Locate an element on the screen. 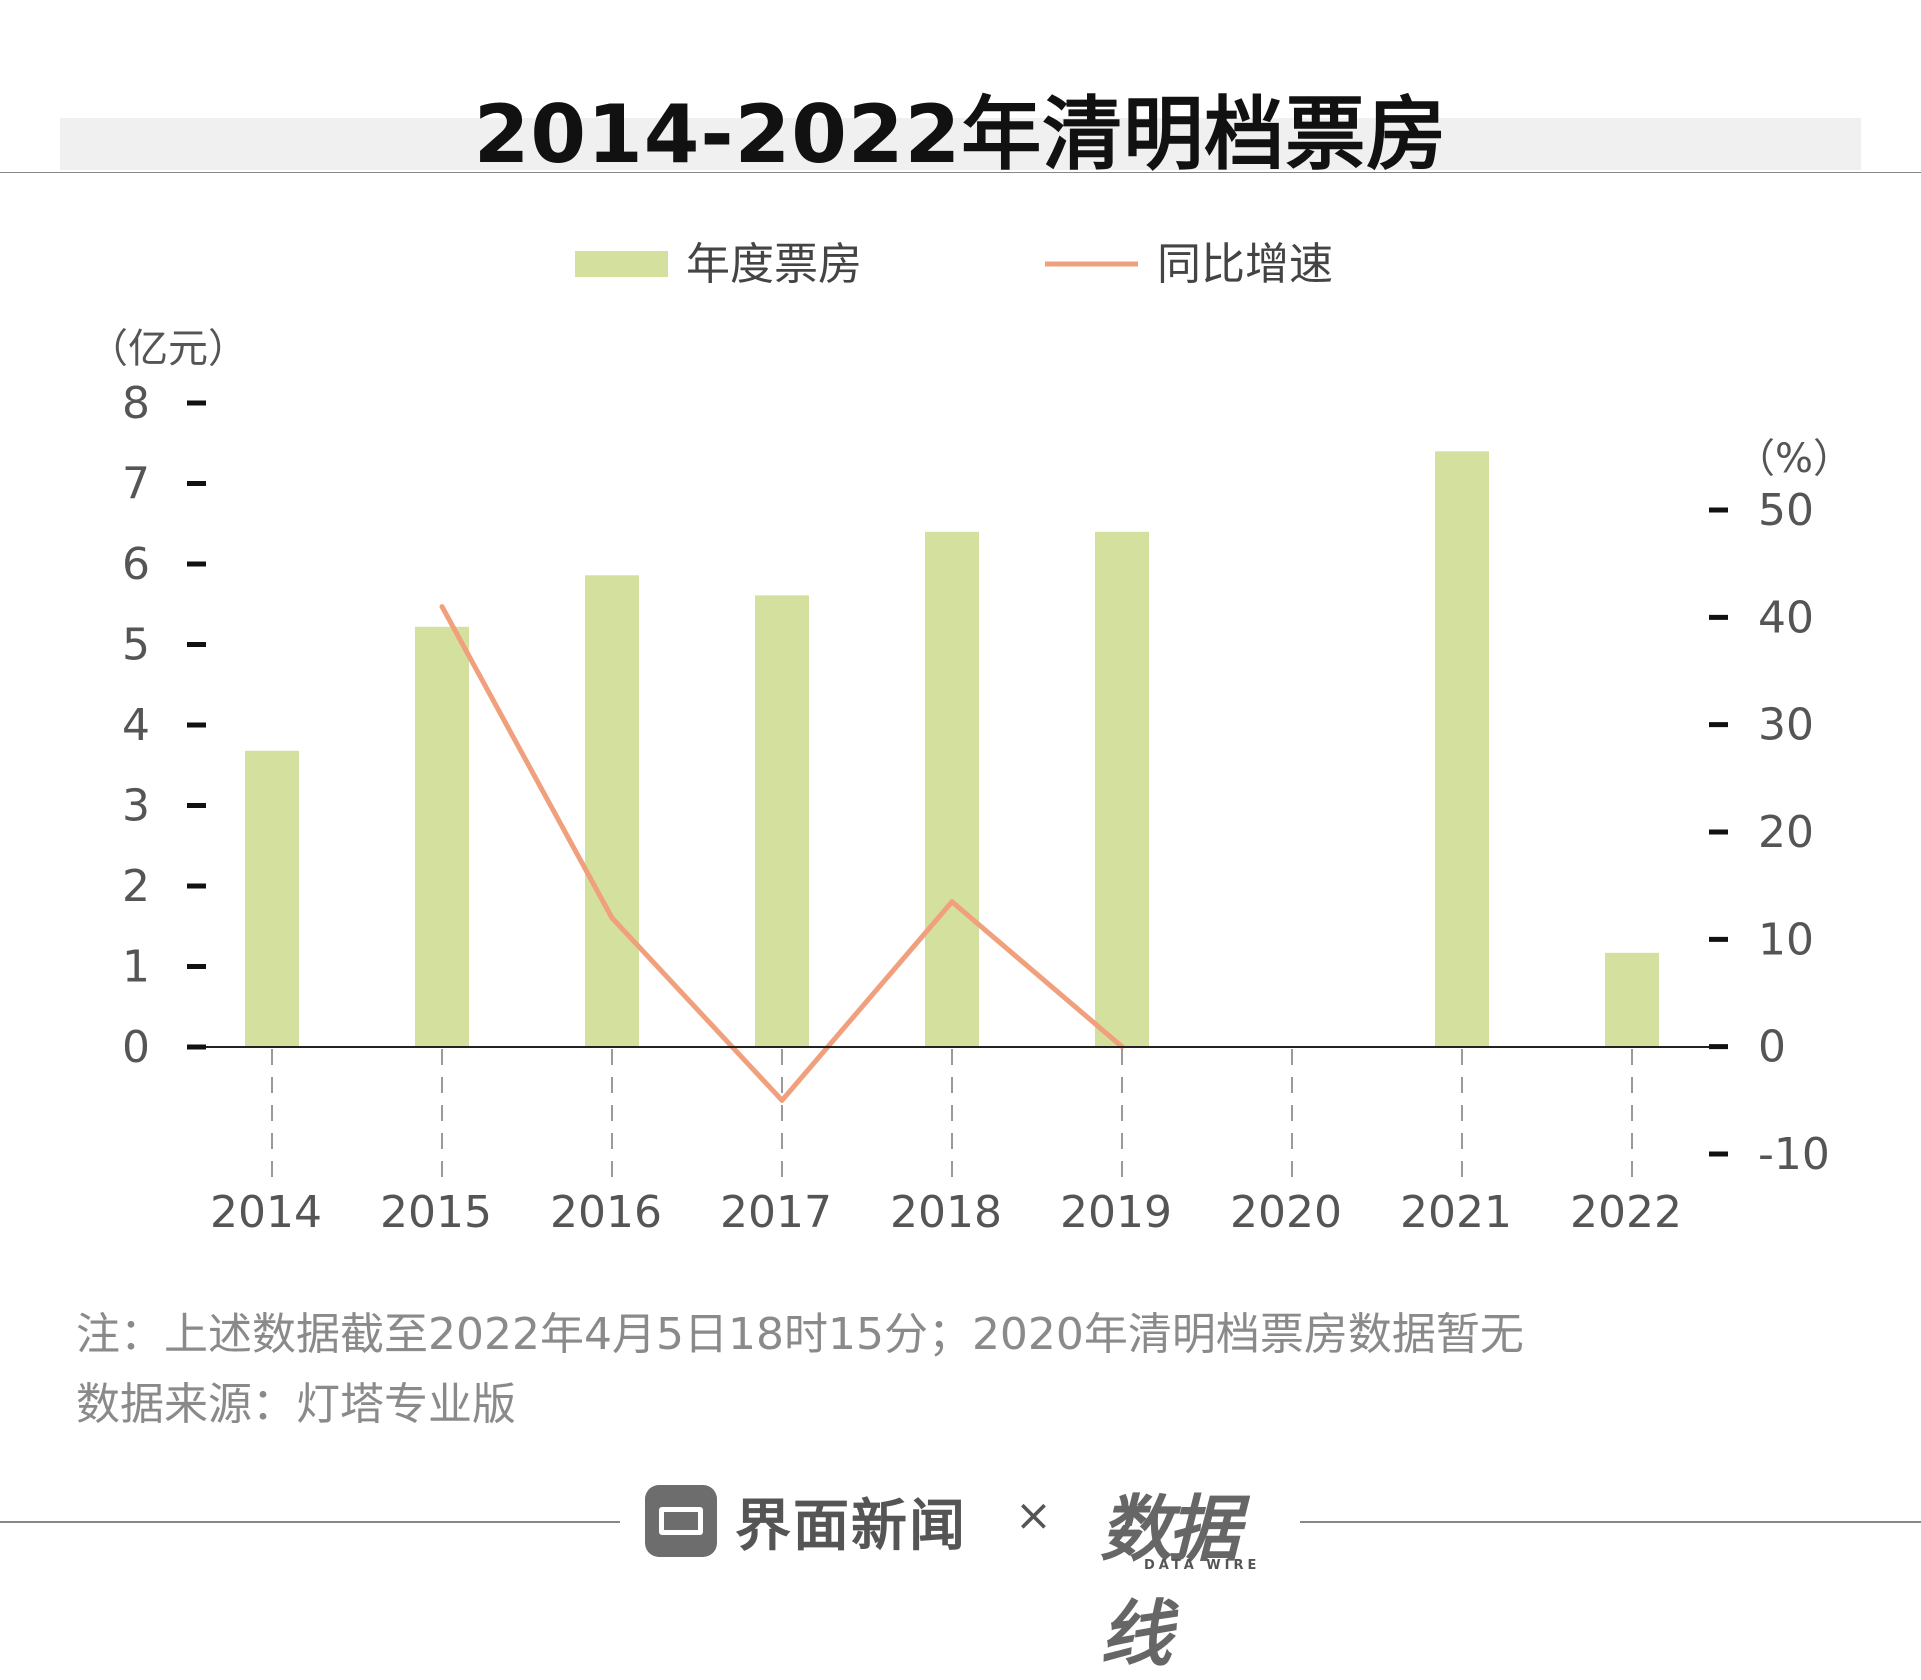 Image resolution: width=1921 pixels, height=1680 pixels. legend-bar-label: 年度票房 is located at coordinates (774, 264).